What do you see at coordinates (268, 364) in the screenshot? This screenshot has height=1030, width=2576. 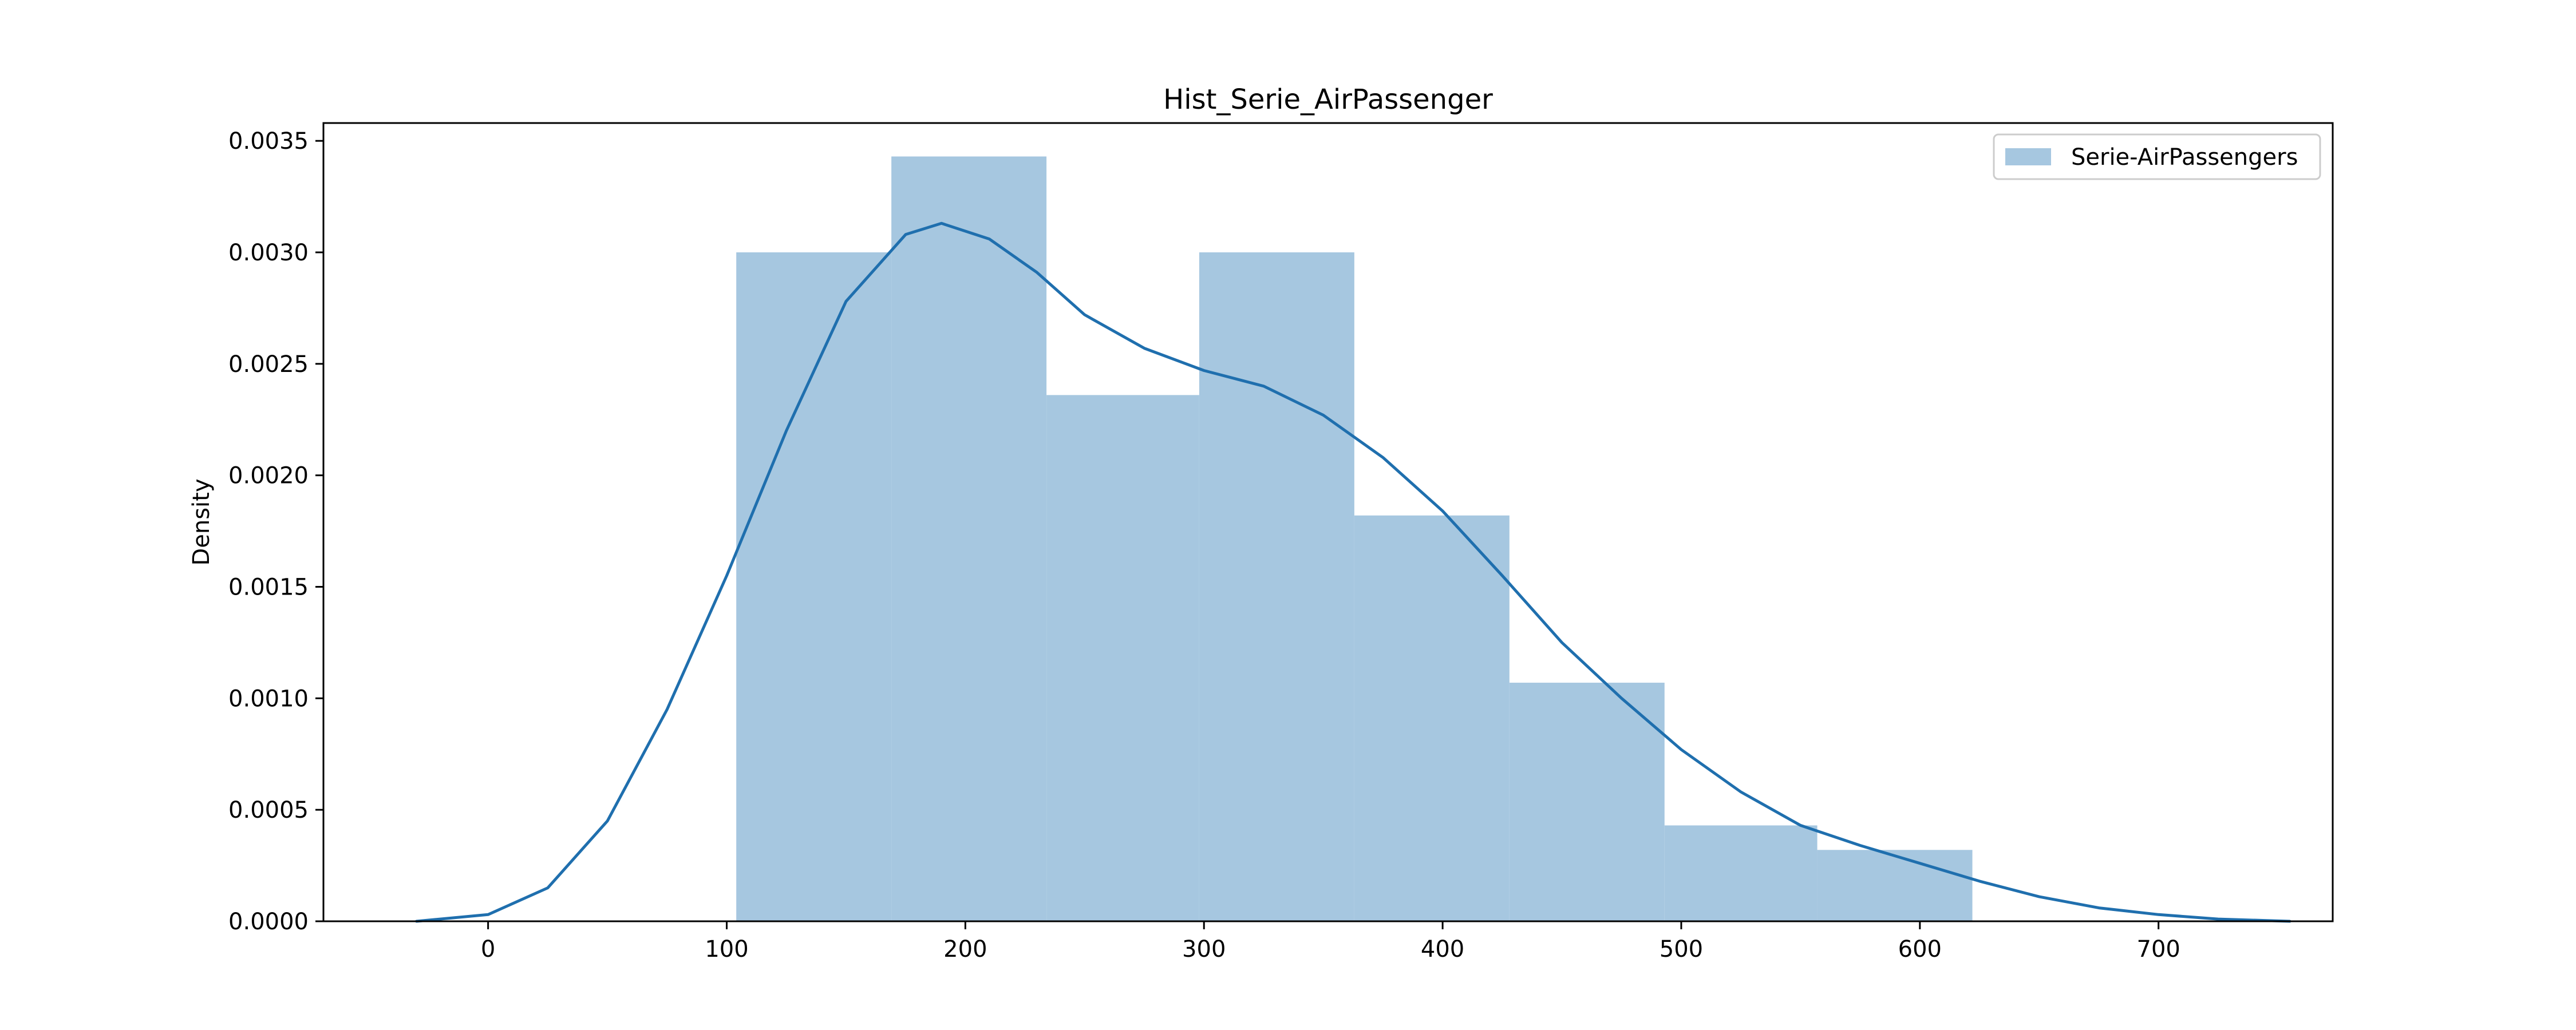 I see `y-tick-label-5: 0.0025` at bounding box center [268, 364].